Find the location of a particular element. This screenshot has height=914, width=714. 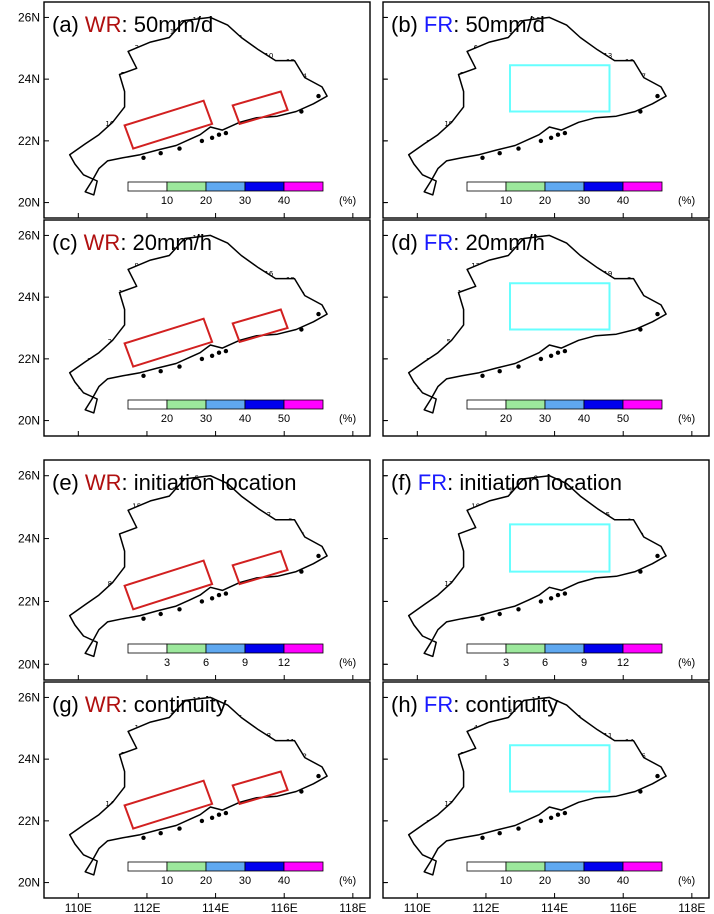

panel-title: (h) FR: continuity is located at coordinates (474, 704).